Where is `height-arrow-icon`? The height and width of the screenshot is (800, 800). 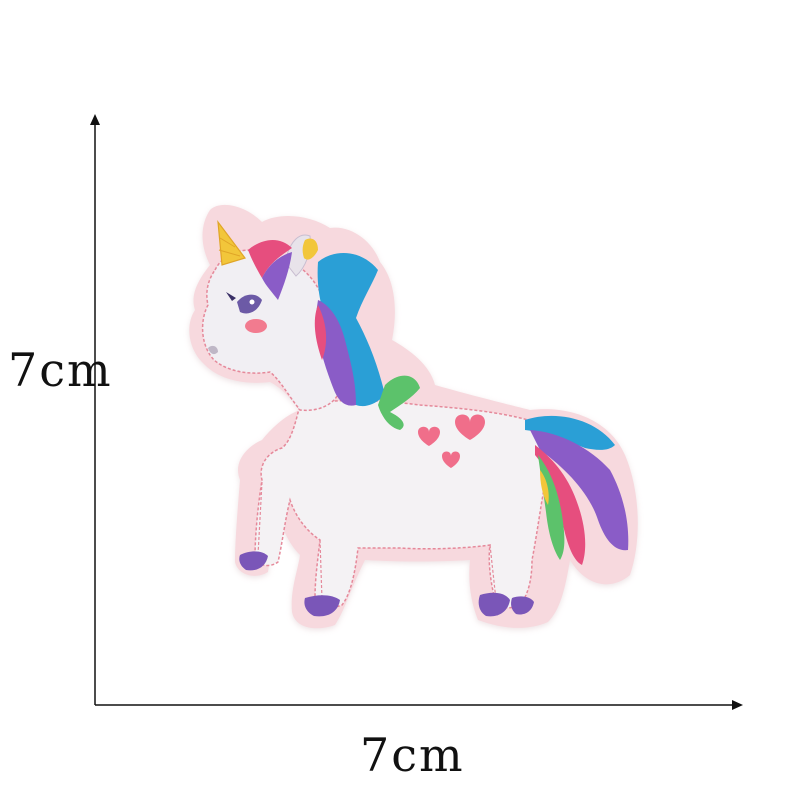 height-arrow-icon is located at coordinates (95, 119).